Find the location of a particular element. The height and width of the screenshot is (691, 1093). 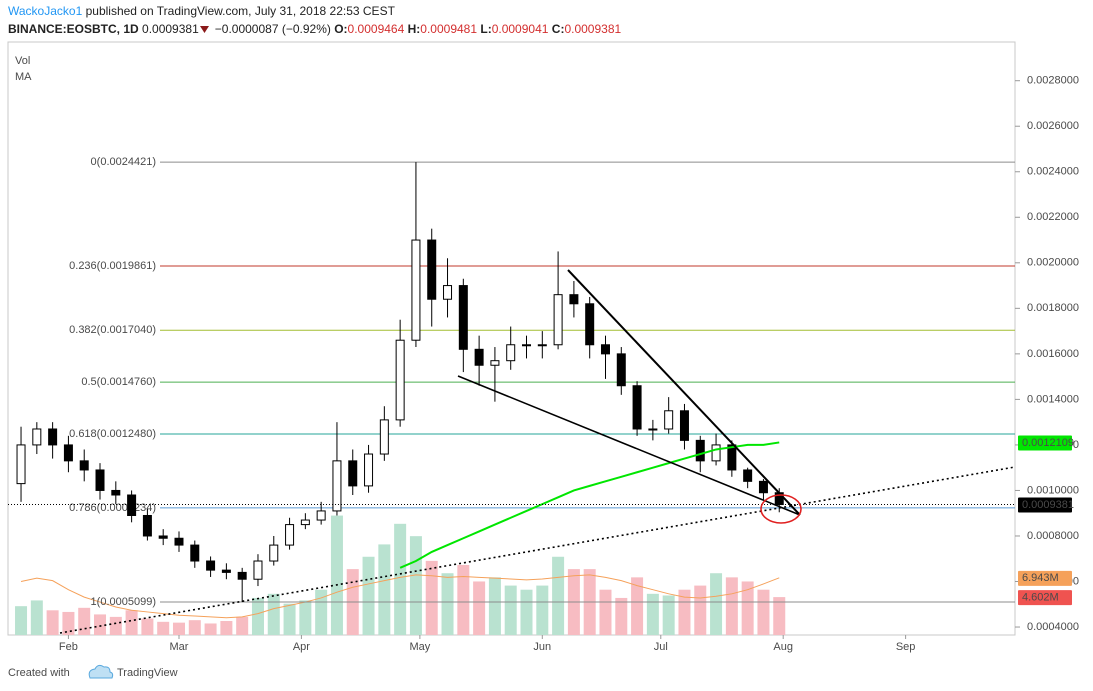

axis-badge-label: 0.0009381 is located at coordinates (1048, 505).